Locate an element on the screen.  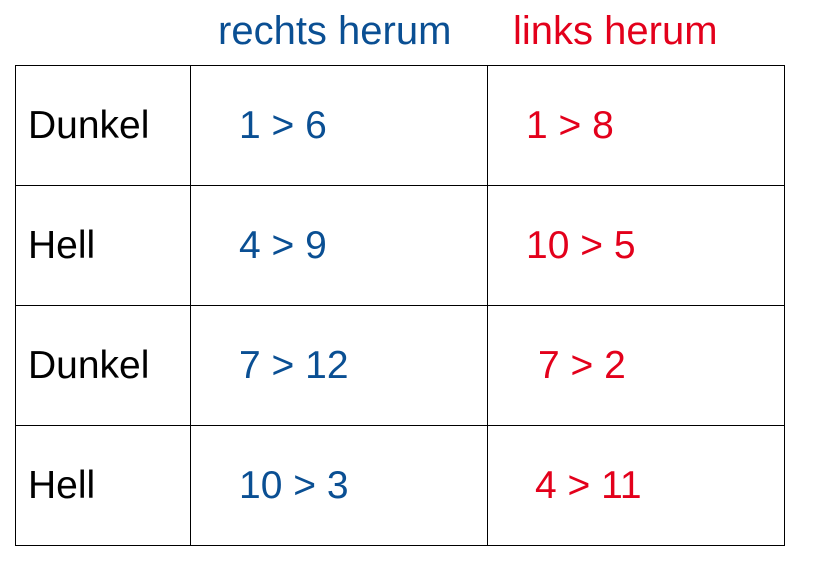
rechts-cell: 4 > 9 is located at coordinates (339, 245).